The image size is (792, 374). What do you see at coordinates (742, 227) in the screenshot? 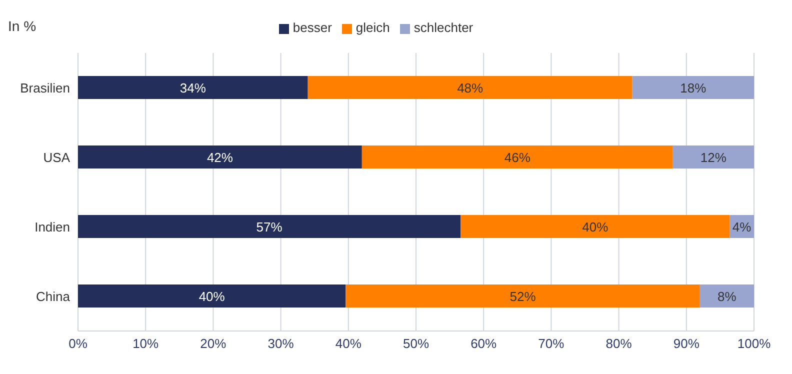
I see `data-label: 4%` at bounding box center [742, 227].